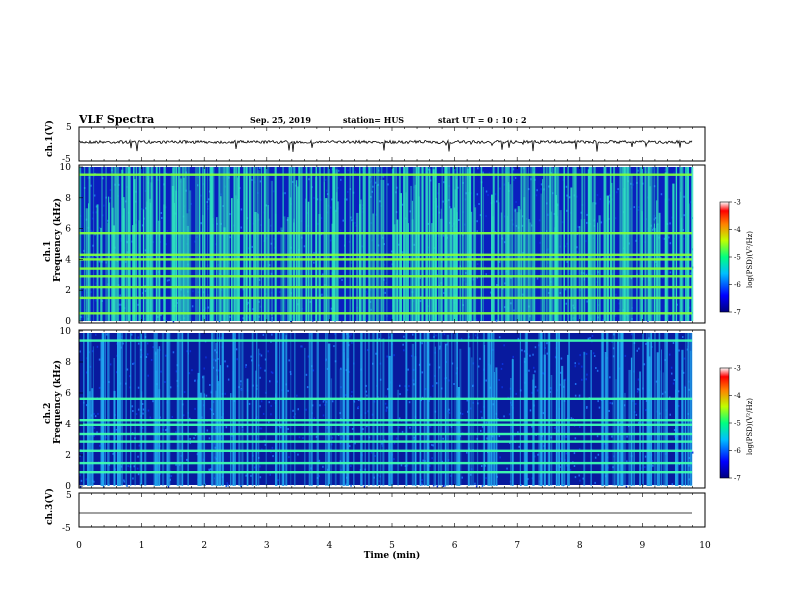 The image size is (792, 612). Describe the element at coordinates (455, 546) in the screenshot. I see `x-tick-label: 6` at that location.